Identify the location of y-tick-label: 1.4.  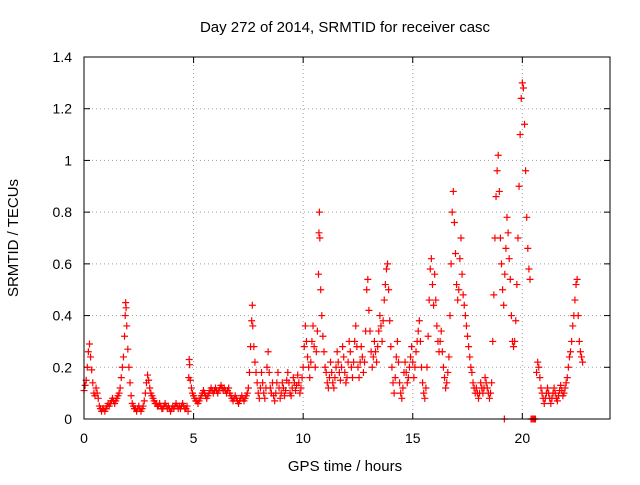
(63, 57).